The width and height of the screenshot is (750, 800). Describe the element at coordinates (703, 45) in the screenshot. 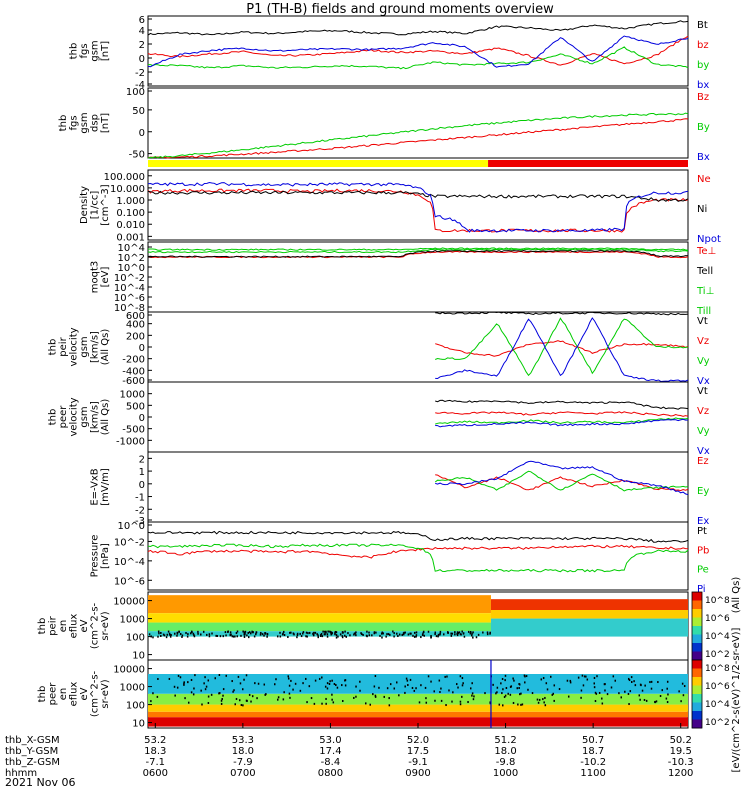

I see `legend-label: bz` at that location.